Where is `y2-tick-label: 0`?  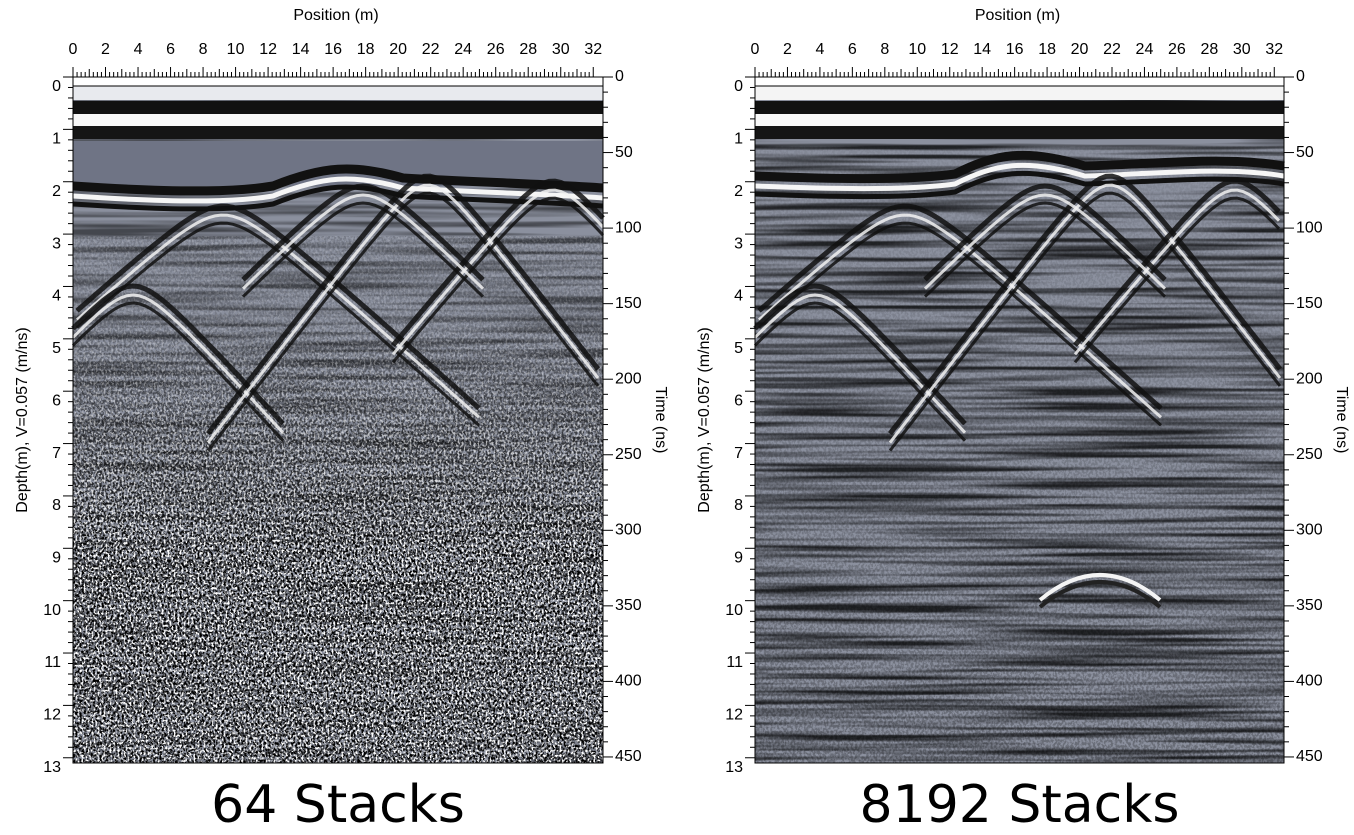 y2-tick-label: 0 is located at coordinates (619, 76).